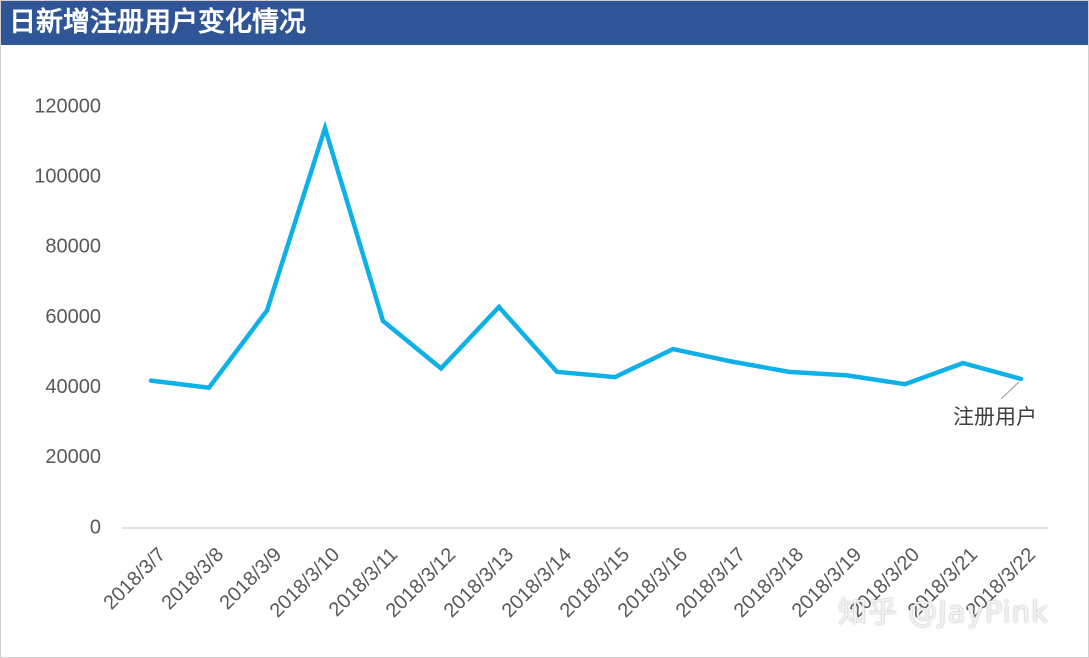  Describe the element at coordinates (73, 387) in the screenshot. I see `y-tick-label: 40000` at that location.